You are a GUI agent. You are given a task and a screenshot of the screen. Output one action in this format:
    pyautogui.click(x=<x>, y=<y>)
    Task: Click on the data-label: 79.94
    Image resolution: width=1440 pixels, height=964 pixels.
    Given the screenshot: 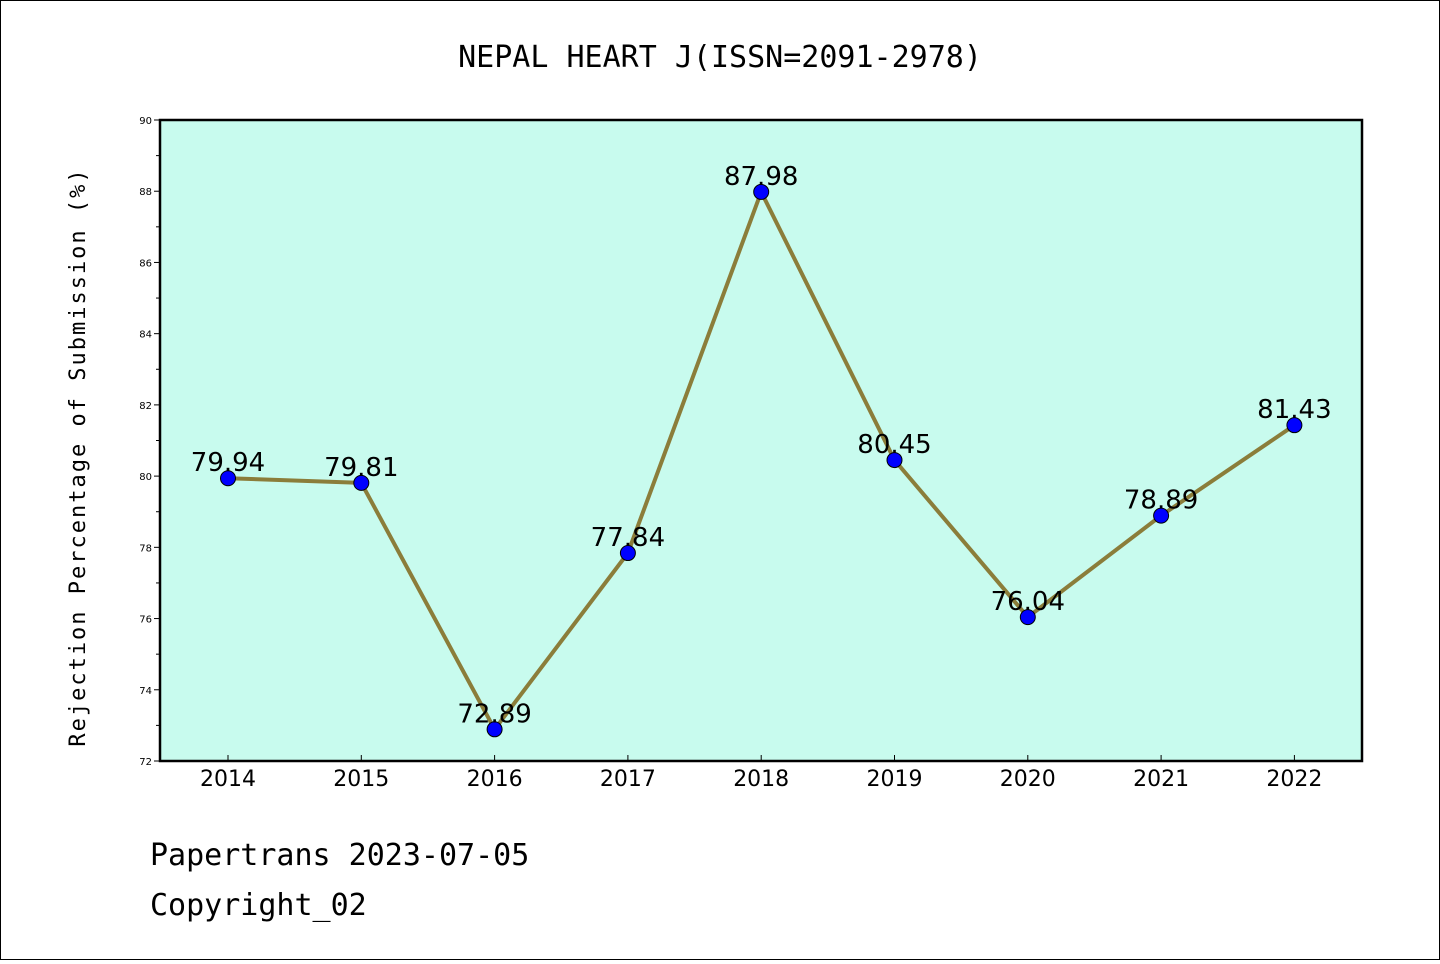 What is the action you would take?
    pyautogui.click(x=228, y=463)
    